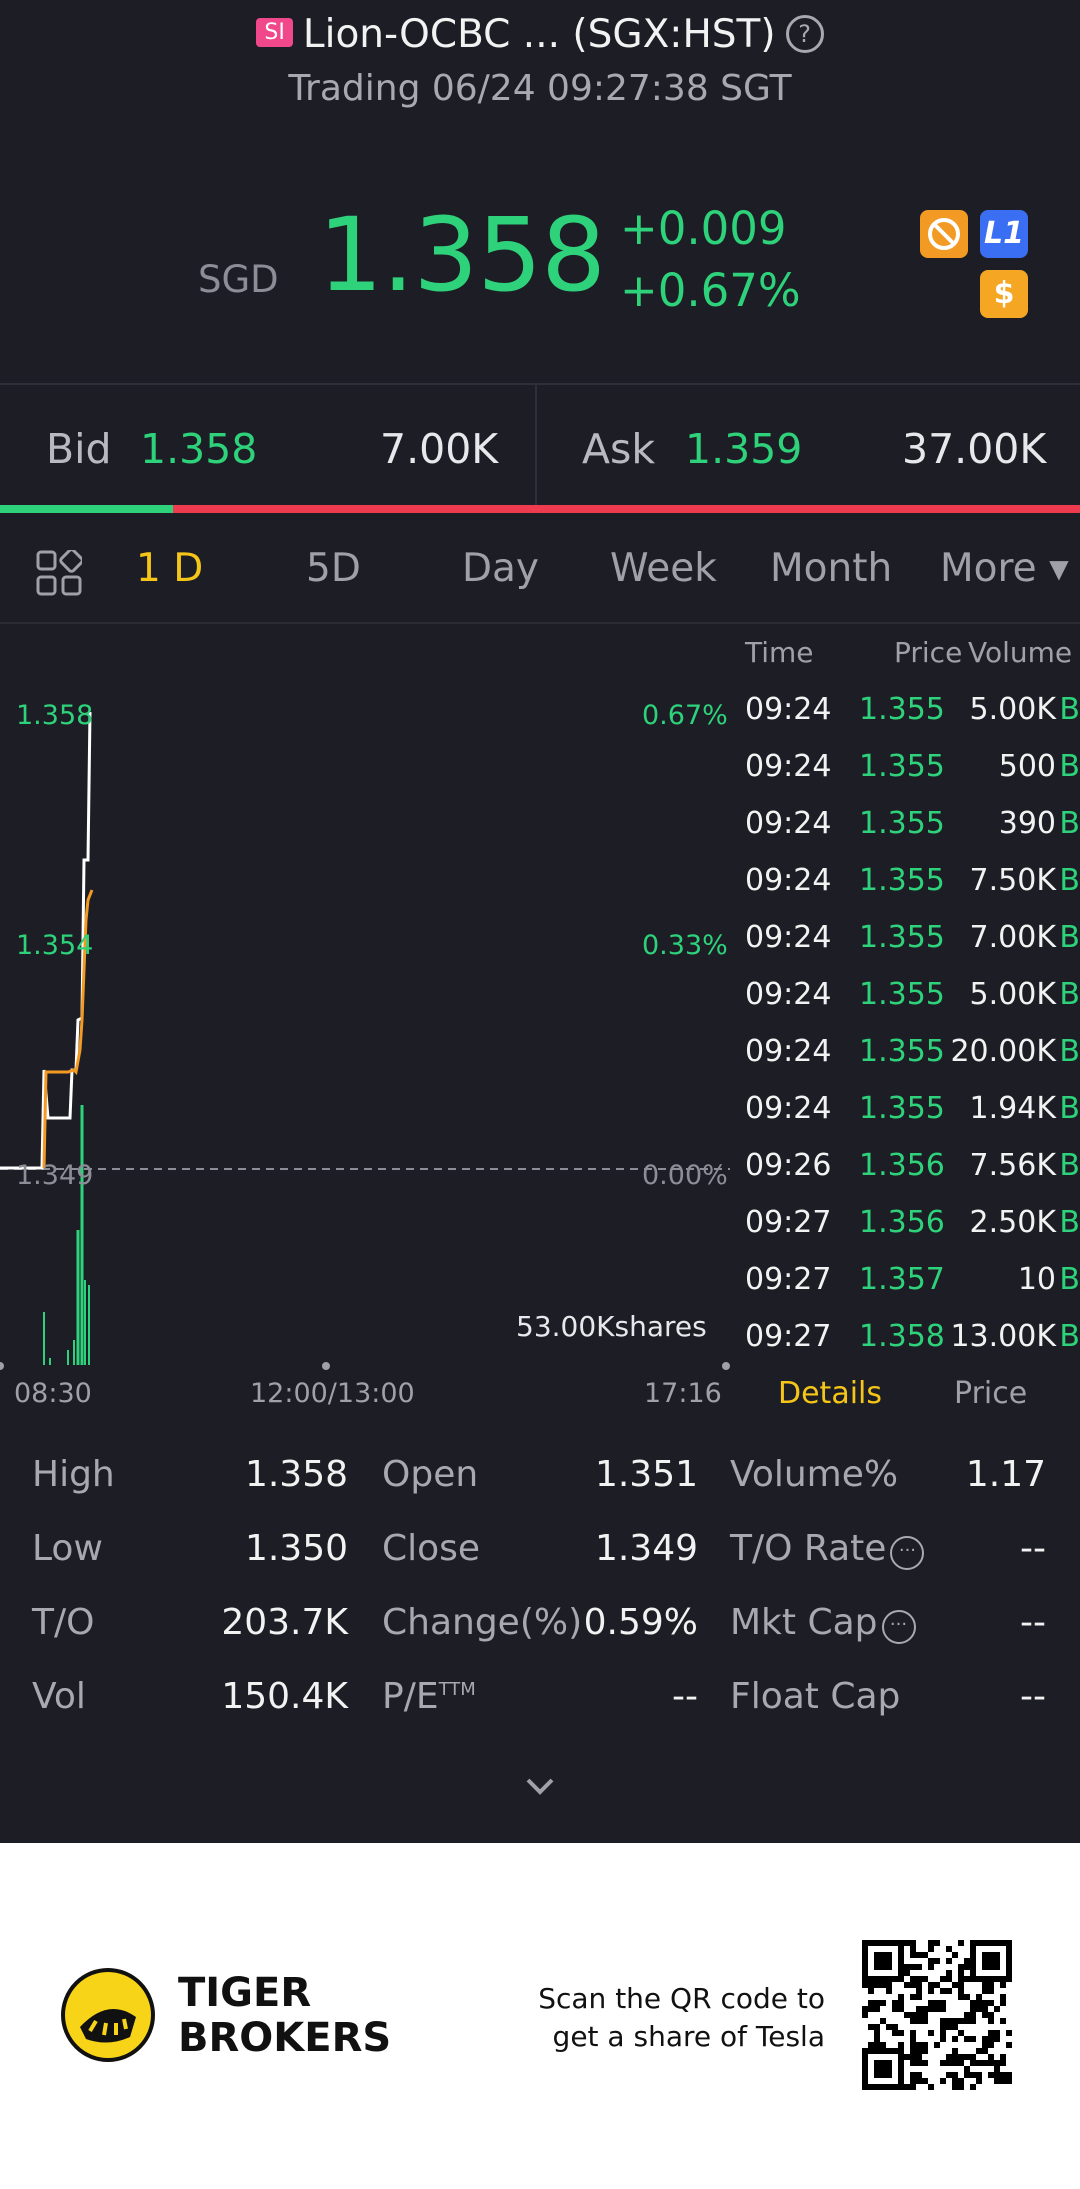 The image size is (1080, 2189). What do you see at coordinates (902, 1336) in the screenshot?
I see `tick-price: 1.358` at bounding box center [902, 1336].